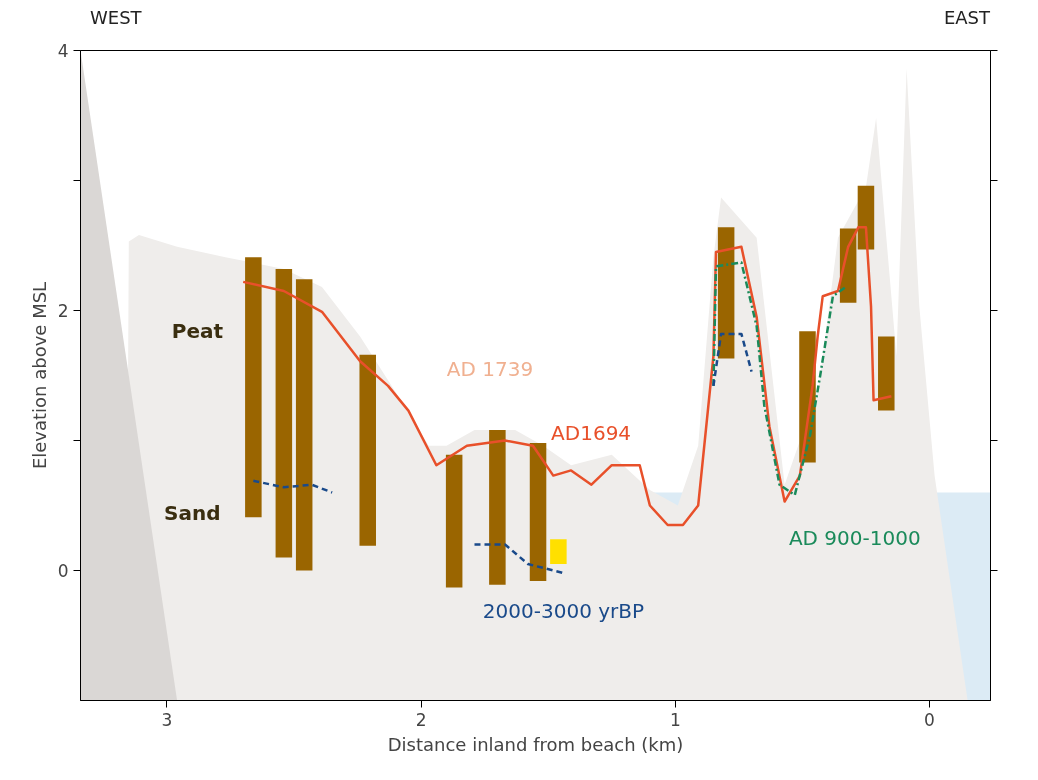 This screenshot has height=780, width=1038. I want to click on annotation: 2000-3000 yrBP, so click(563, 611).